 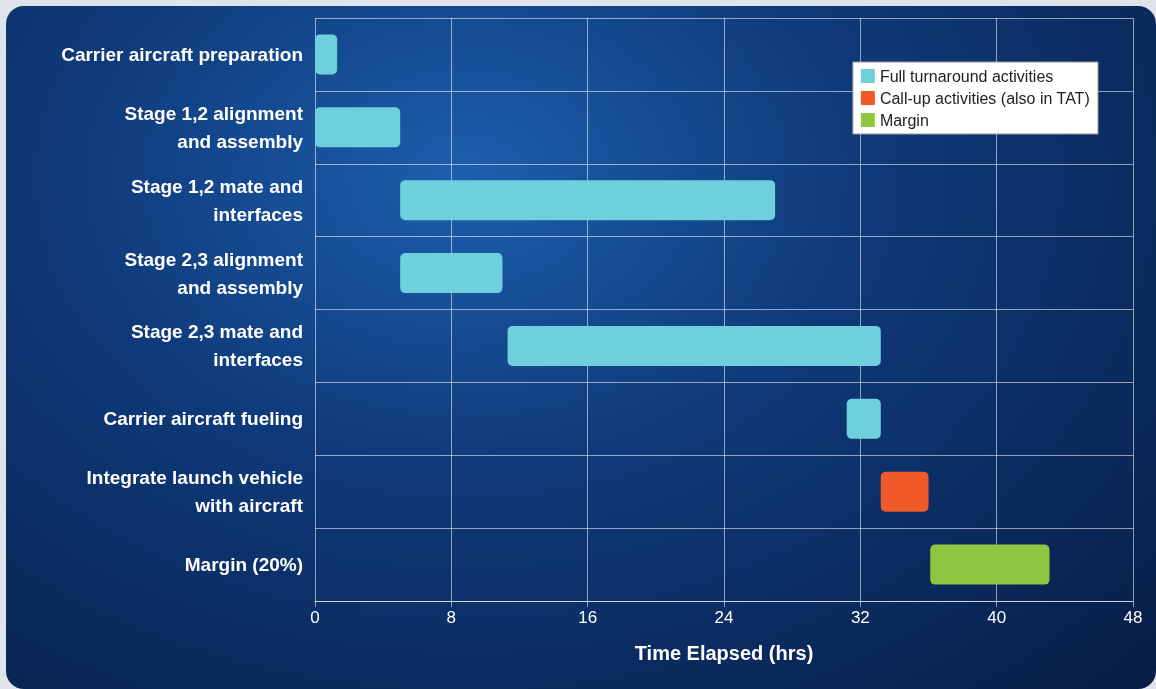 What do you see at coordinates (588, 617) in the screenshot?
I see `x-tick-label: 16` at bounding box center [588, 617].